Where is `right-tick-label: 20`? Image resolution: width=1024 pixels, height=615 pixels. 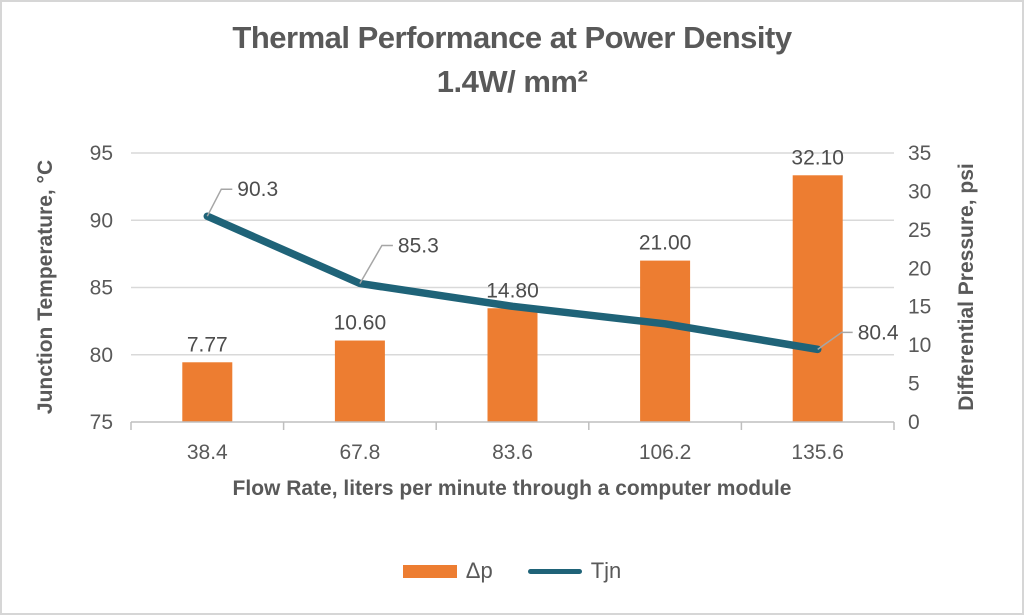
right-tick-label: 20 is located at coordinates (919, 268).